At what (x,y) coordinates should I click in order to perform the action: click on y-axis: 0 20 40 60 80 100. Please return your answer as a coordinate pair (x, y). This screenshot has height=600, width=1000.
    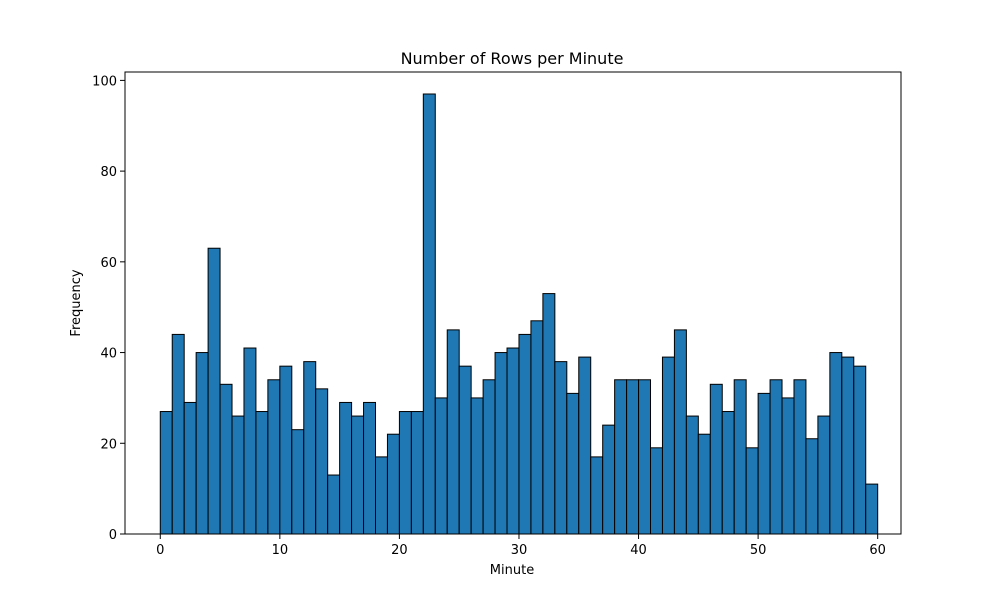
    Looking at the image, I should click on (108, 308).